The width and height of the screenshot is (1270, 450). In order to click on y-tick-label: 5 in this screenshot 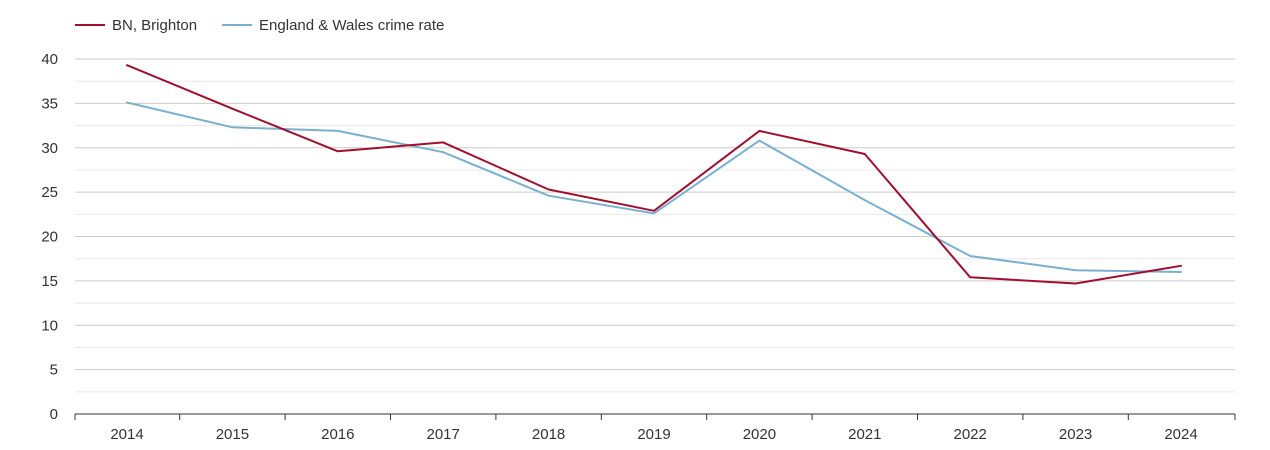, I will do `click(54, 370)`.